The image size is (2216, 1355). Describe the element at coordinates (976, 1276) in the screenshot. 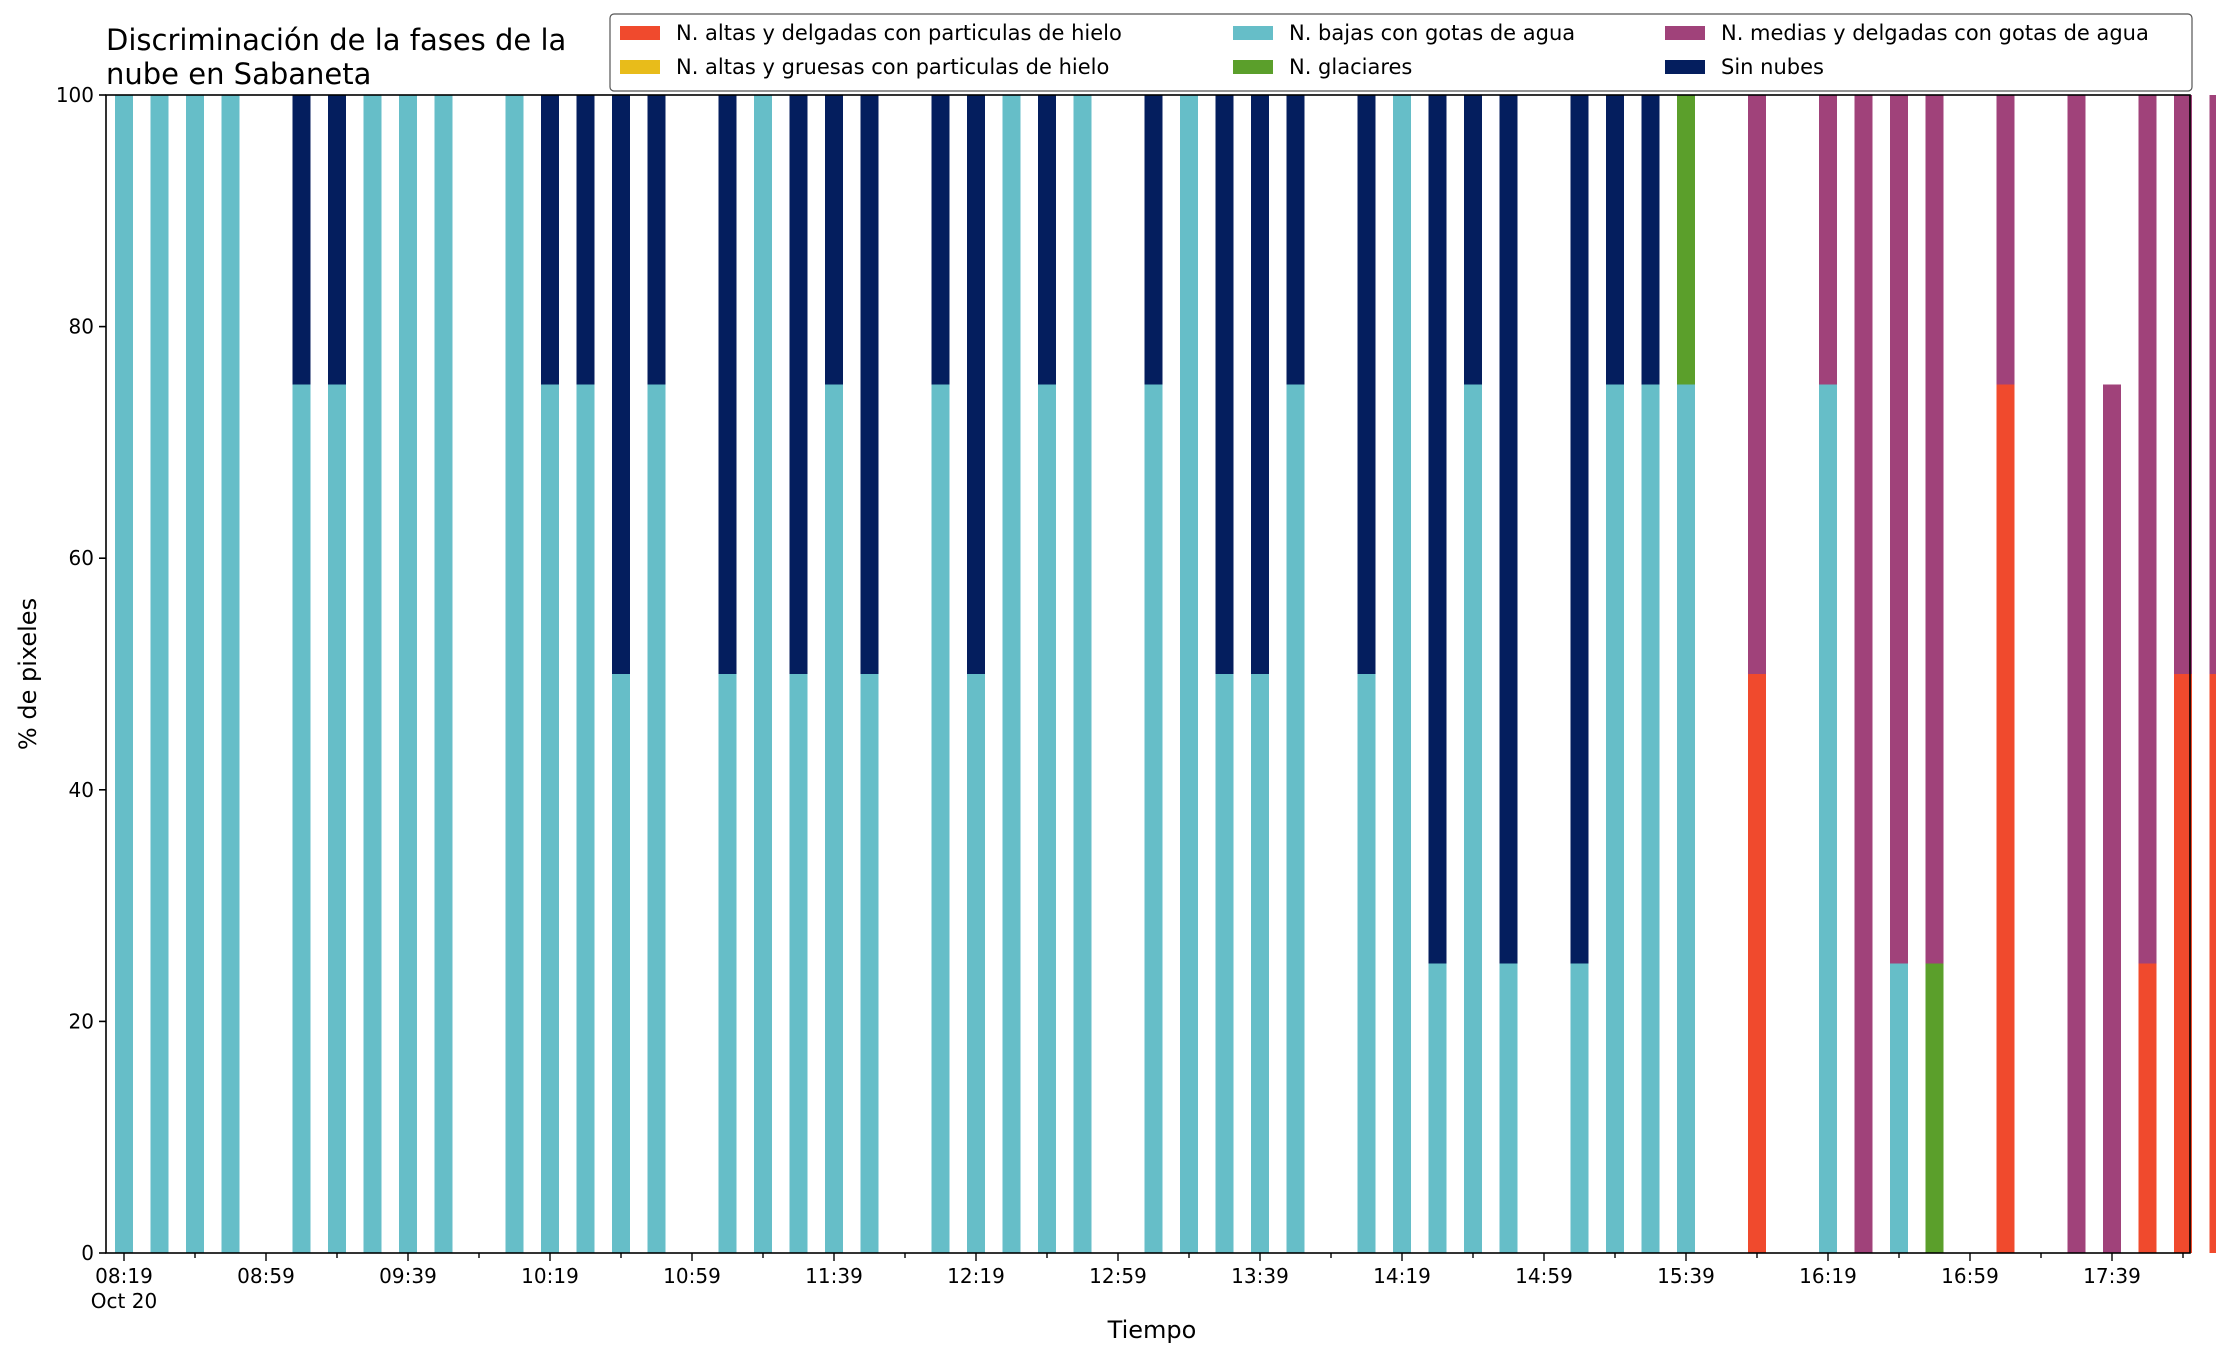

I see `x-tick-label-6: 12:19` at that location.